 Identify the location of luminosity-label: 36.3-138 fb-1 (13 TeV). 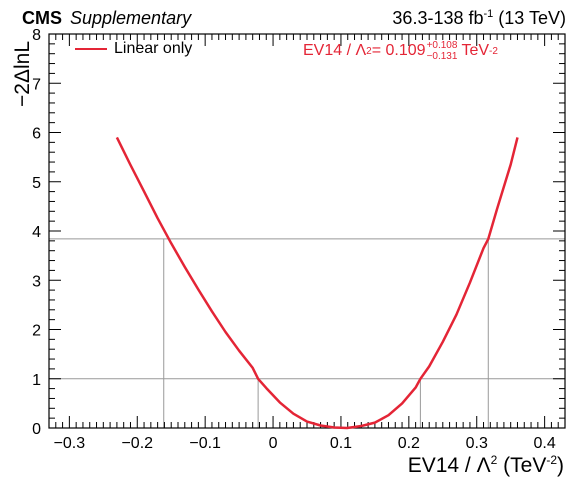
(479, 18).